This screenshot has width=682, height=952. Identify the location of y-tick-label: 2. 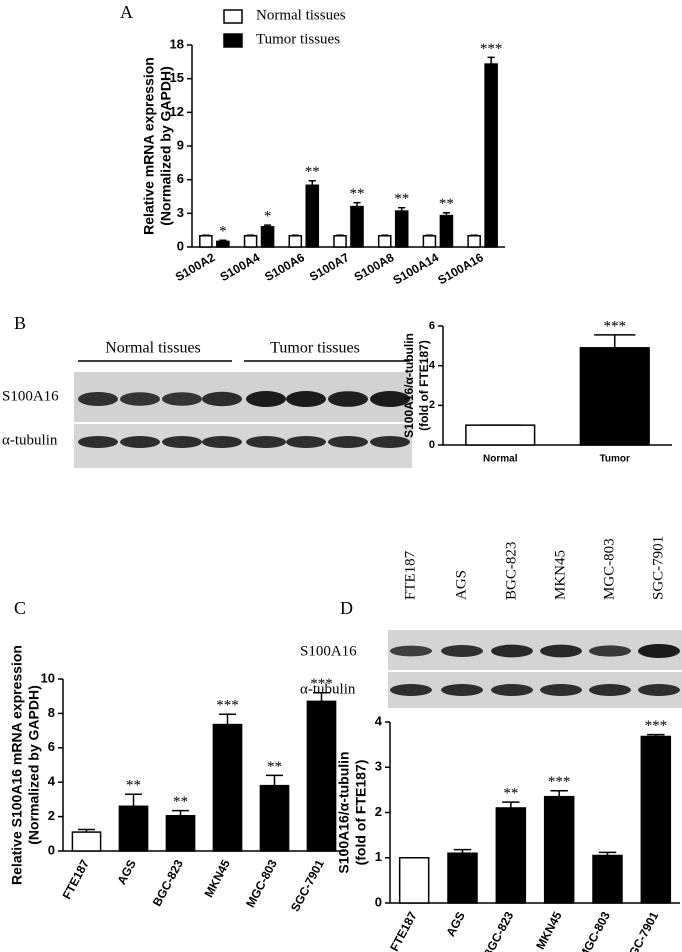
(378, 811).